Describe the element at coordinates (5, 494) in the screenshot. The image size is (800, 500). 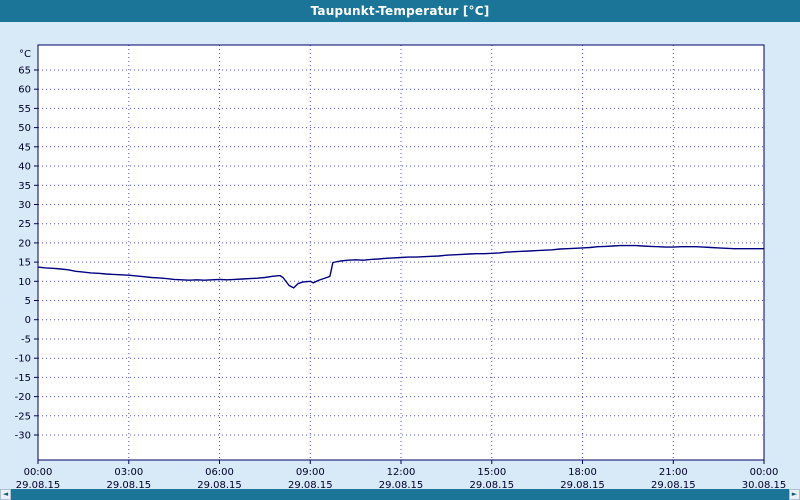
I see `scroll-left-button: ◄` at that location.